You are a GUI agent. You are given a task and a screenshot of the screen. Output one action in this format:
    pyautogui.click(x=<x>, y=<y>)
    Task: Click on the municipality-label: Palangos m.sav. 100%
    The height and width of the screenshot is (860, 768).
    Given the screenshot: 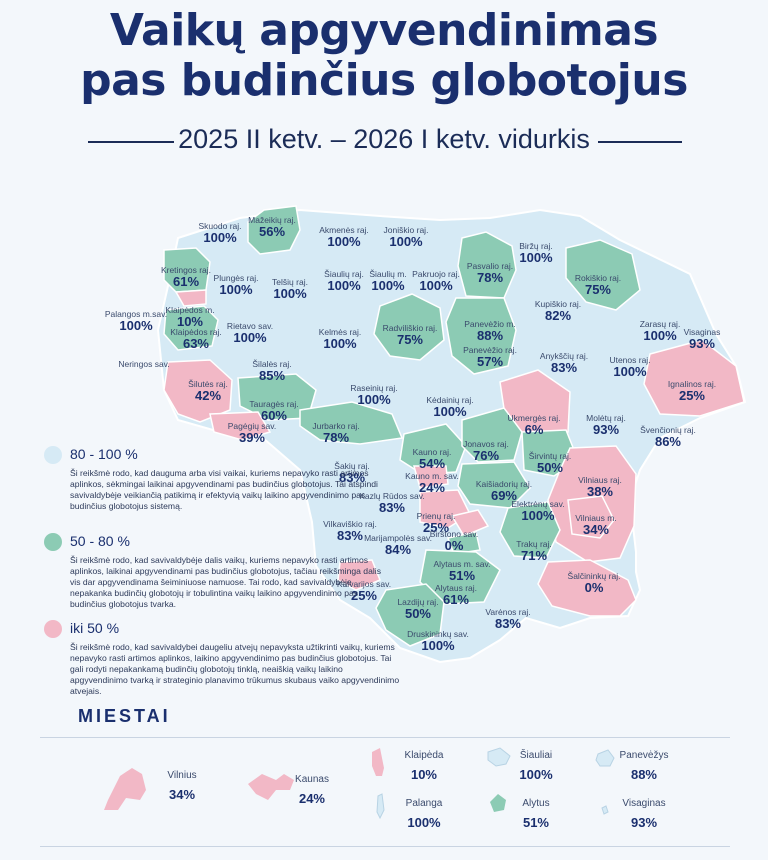 What is the action you would take?
    pyautogui.click(x=136, y=321)
    